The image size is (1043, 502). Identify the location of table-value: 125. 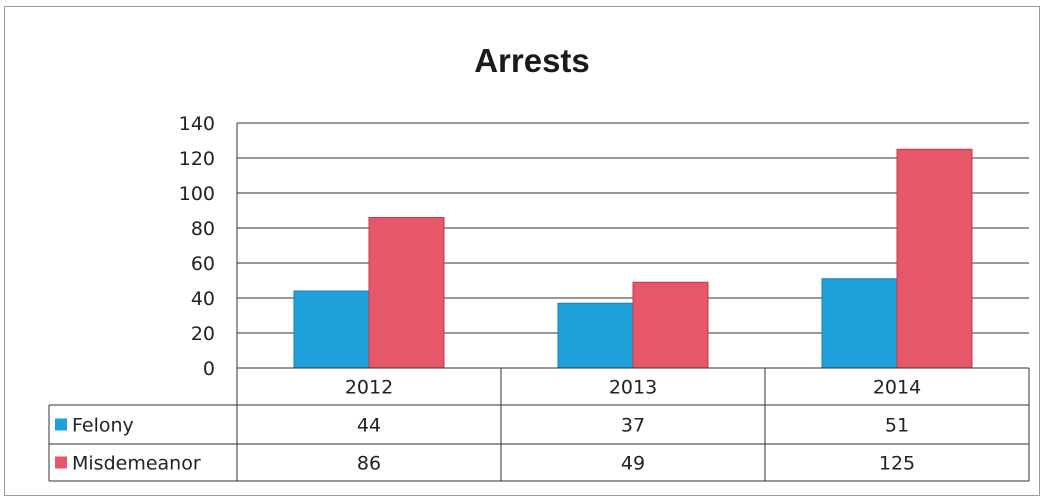
(897, 464).